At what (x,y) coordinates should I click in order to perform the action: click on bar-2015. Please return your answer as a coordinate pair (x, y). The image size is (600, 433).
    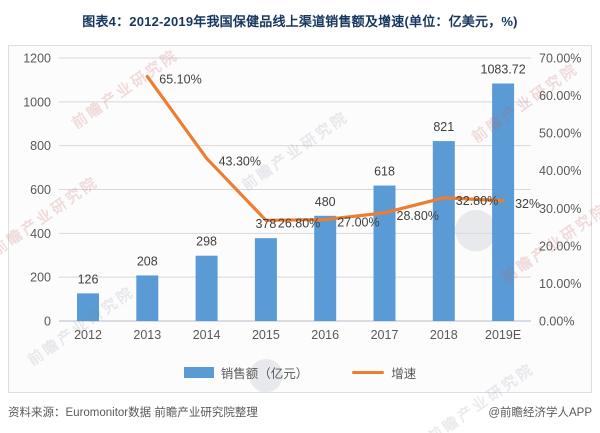
    Looking at the image, I should click on (265, 279).